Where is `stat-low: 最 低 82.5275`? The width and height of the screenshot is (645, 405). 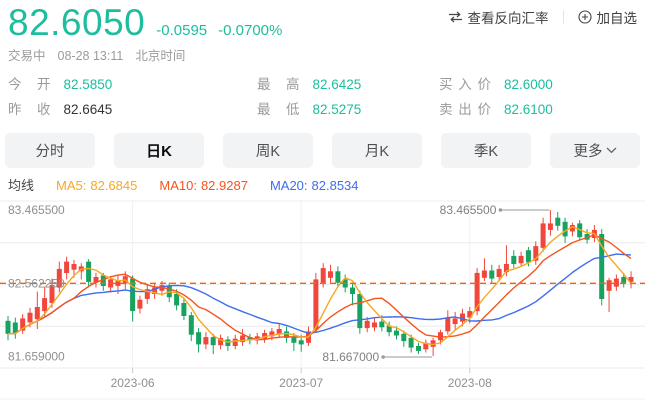
stat-low: 最 低 82.5275 is located at coordinates (309, 109).